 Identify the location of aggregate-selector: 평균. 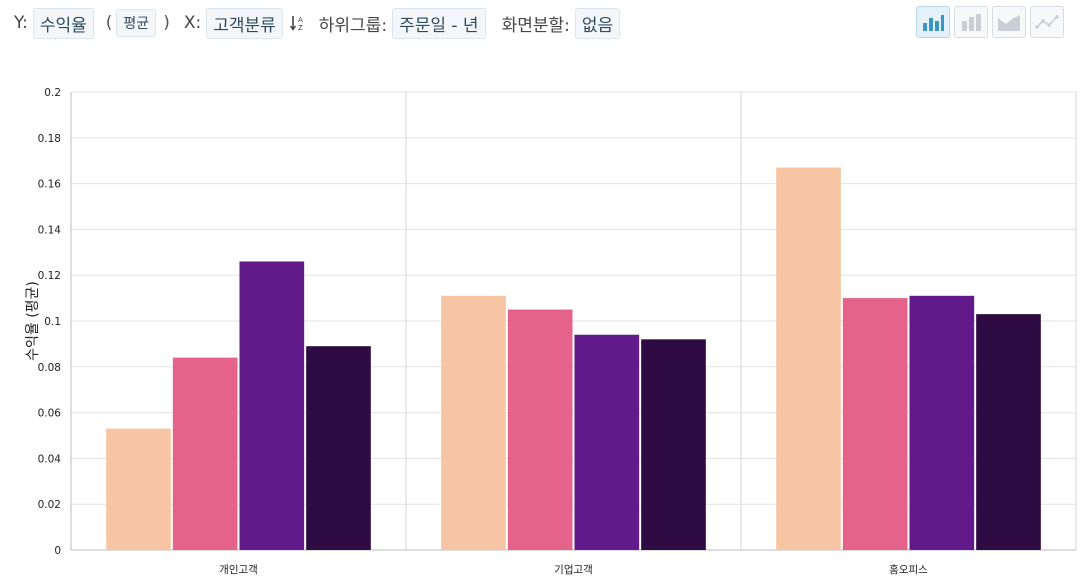
(136, 23).